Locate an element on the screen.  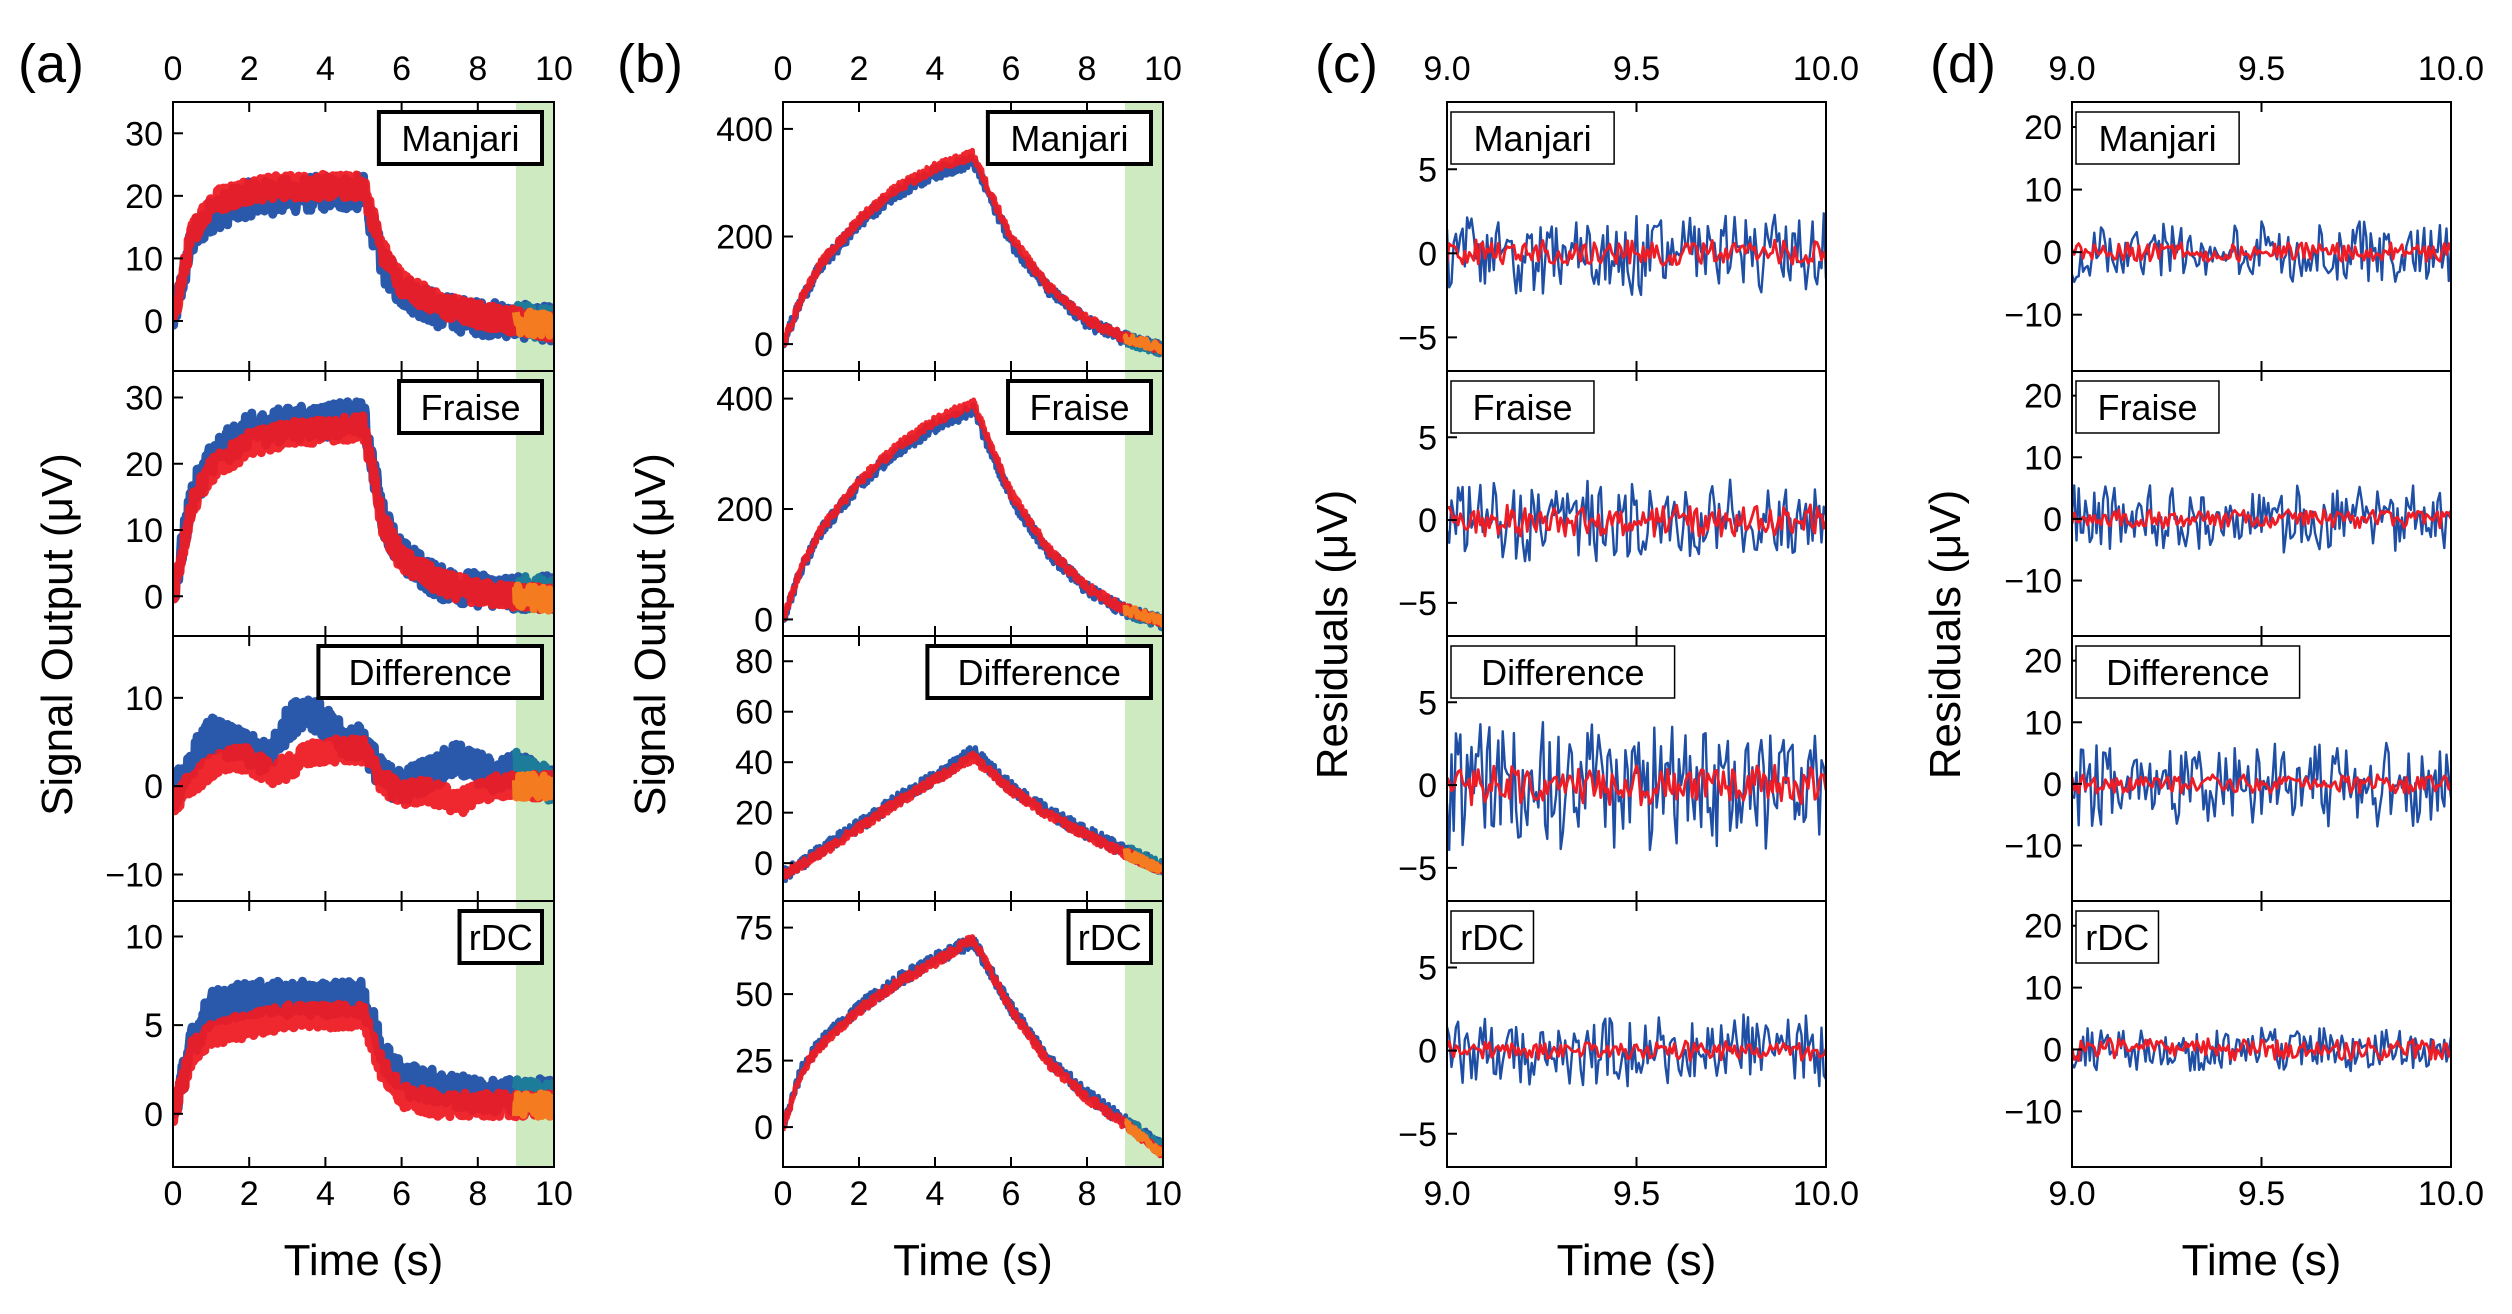
subplot-rdc: 0 25 50 75 rDC is located at coordinates (949, 1034).